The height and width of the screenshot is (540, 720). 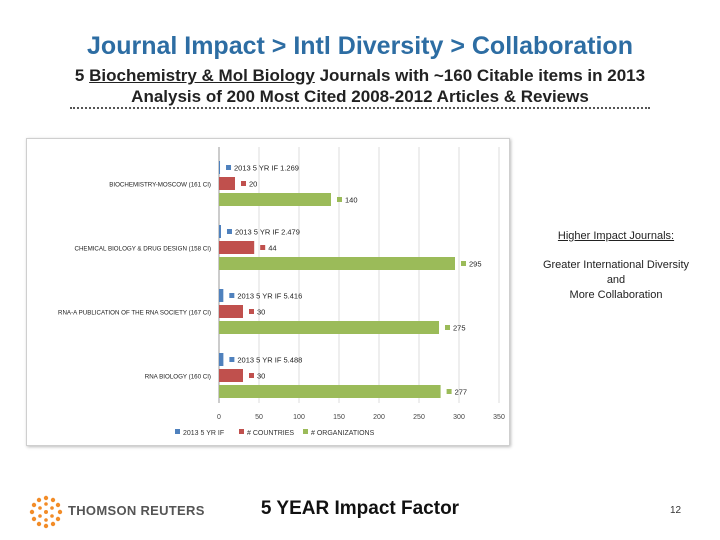 What do you see at coordinates (272, 248) in the screenshot?
I see `data-label: 44` at bounding box center [272, 248].